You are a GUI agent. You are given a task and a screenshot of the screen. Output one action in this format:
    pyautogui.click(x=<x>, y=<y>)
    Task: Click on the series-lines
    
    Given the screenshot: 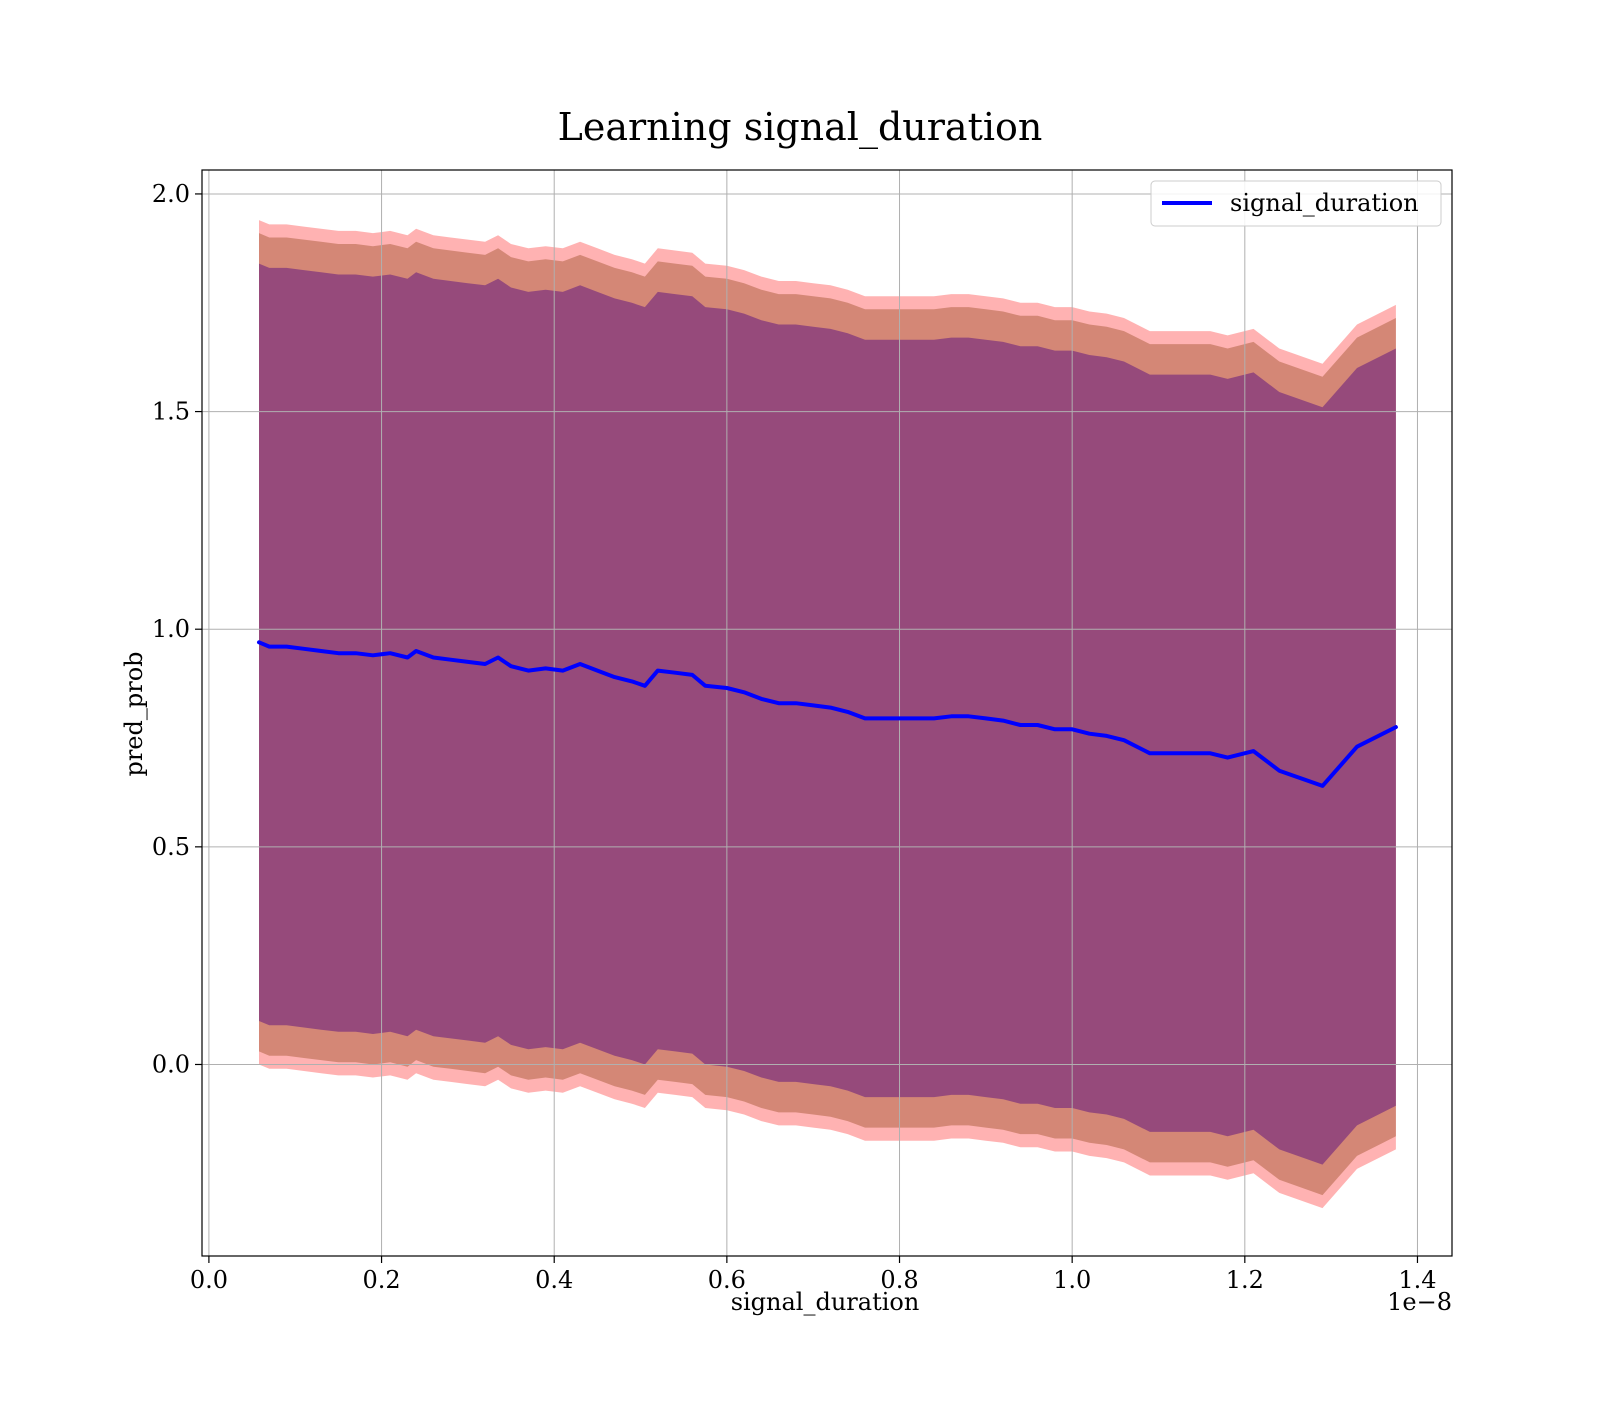 What is the action you would take?
    pyautogui.click(x=827, y=714)
    